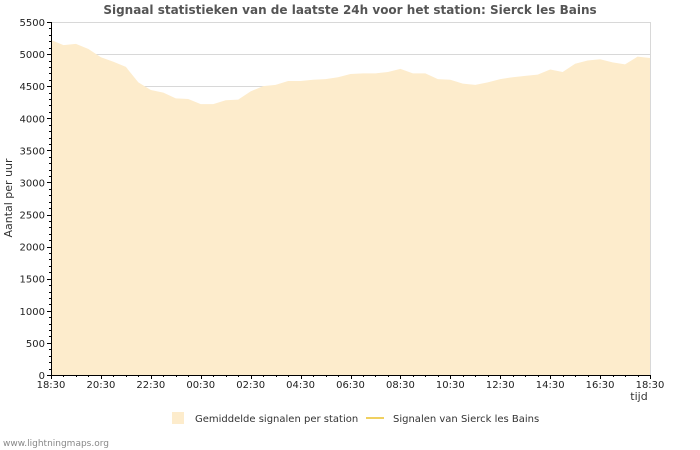 The width and height of the screenshot is (700, 450). What do you see at coordinates (550, 385) in the screenshot?
I see `x-tick-label-10: 14:30` at bounding box center [550, 385].